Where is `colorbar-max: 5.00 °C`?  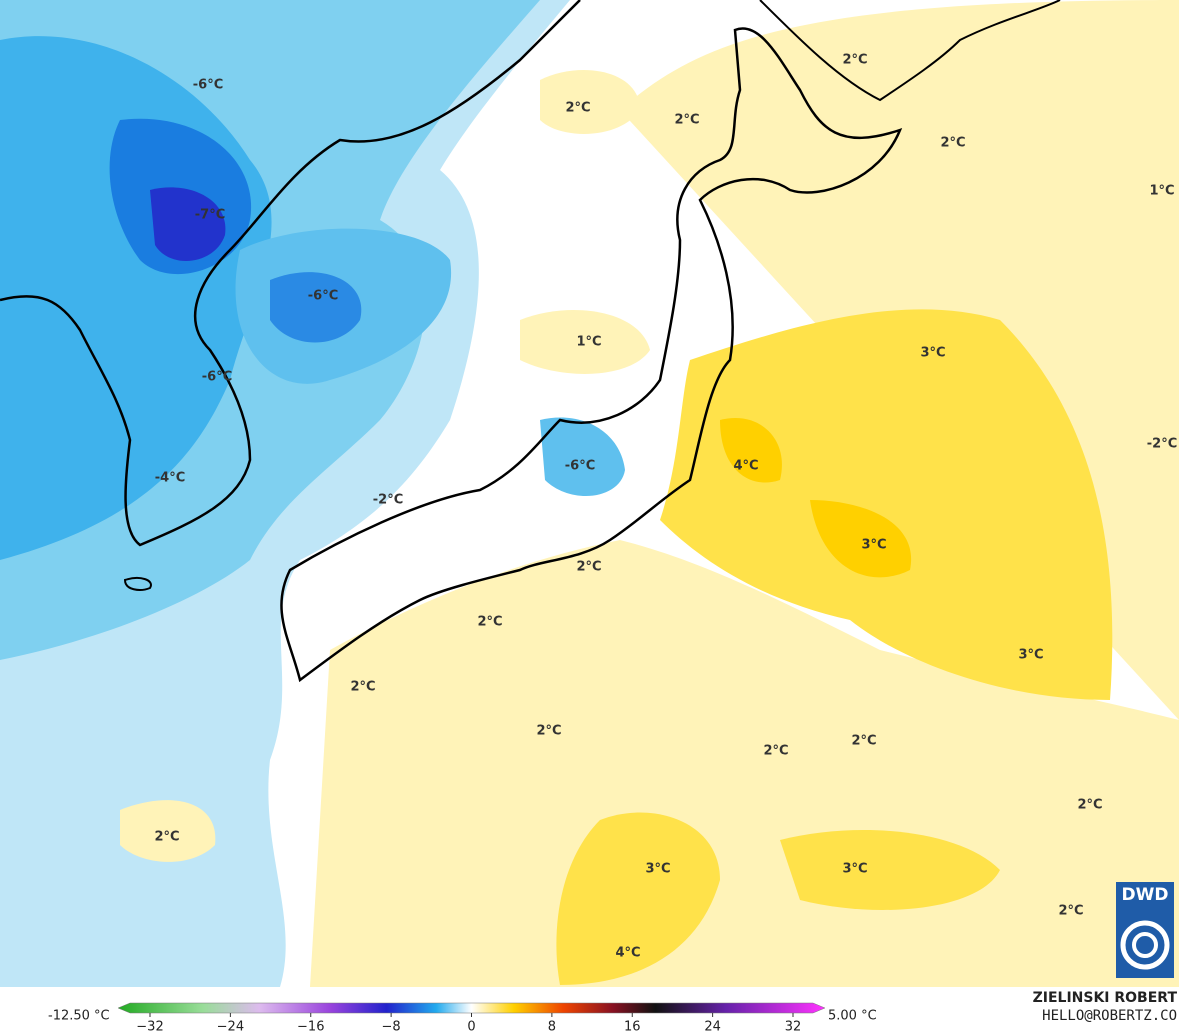
colorbar-max: 5.00 °C is located at coordinates (852, 1016).